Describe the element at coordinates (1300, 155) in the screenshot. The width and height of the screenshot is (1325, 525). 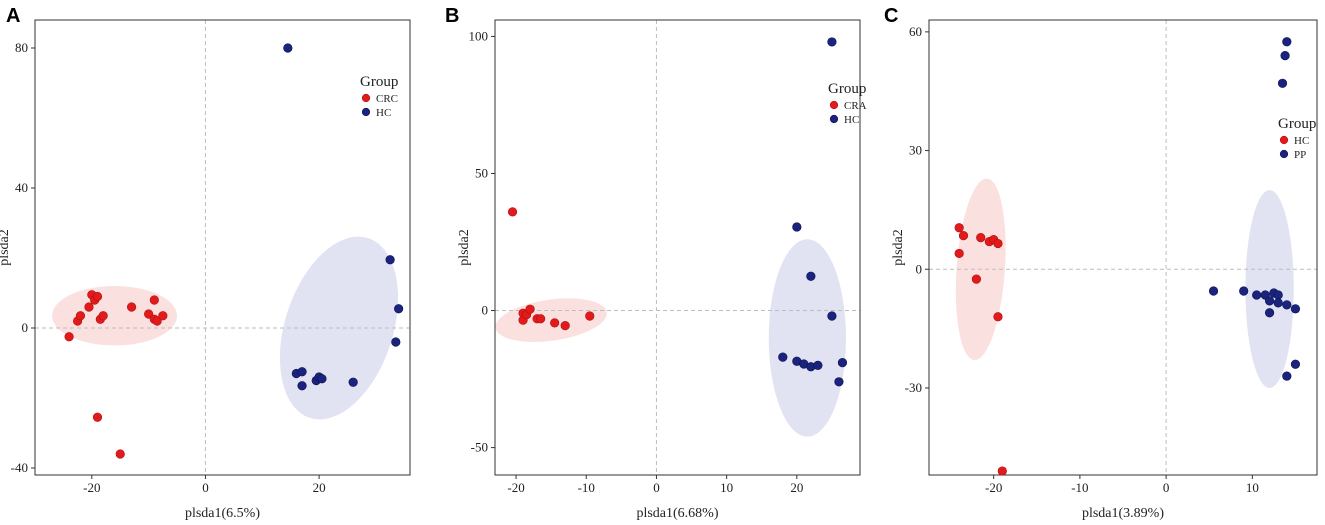
I see `panel-c-legend-label-pp: PP` at that location.